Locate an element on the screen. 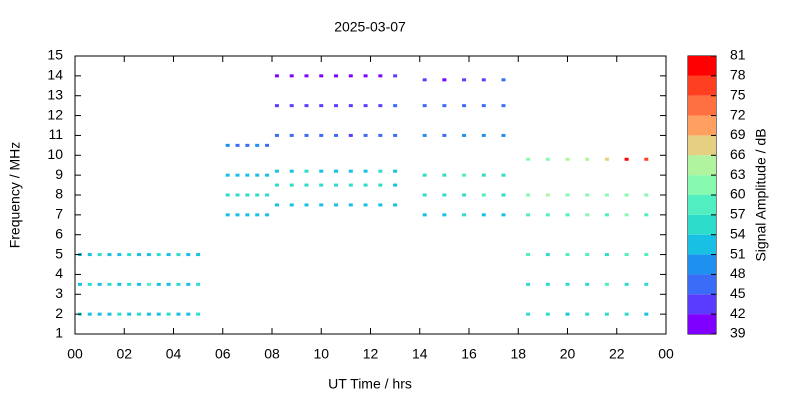  colorbar-tick-label: 63 is located at coordinates (738, 174).